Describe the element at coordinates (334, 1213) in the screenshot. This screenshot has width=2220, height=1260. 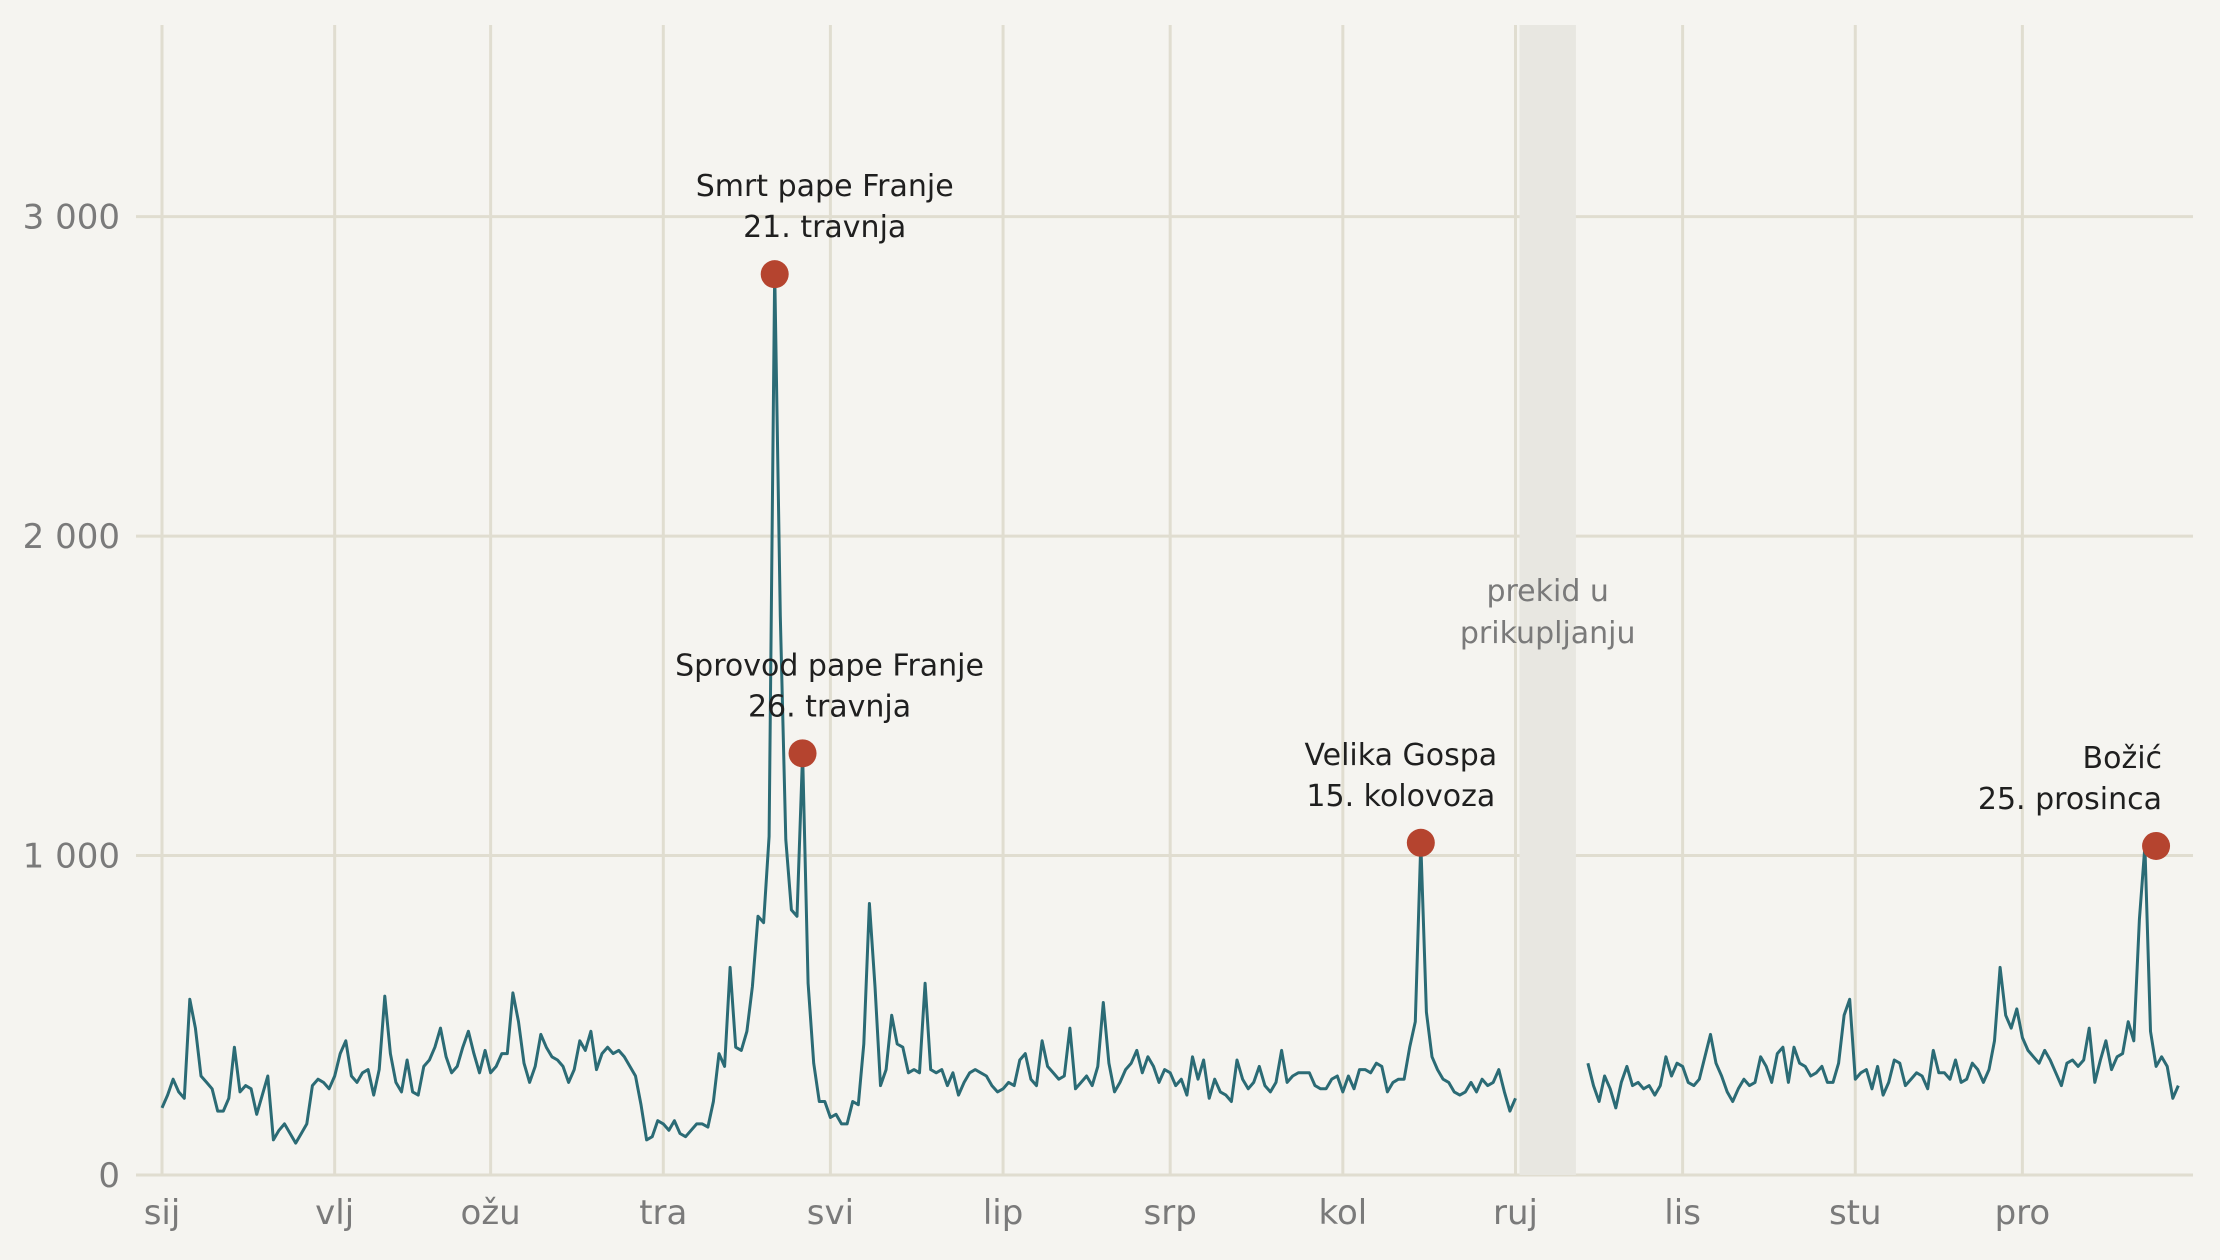
I see `x-tick-label: vlj` at that location.